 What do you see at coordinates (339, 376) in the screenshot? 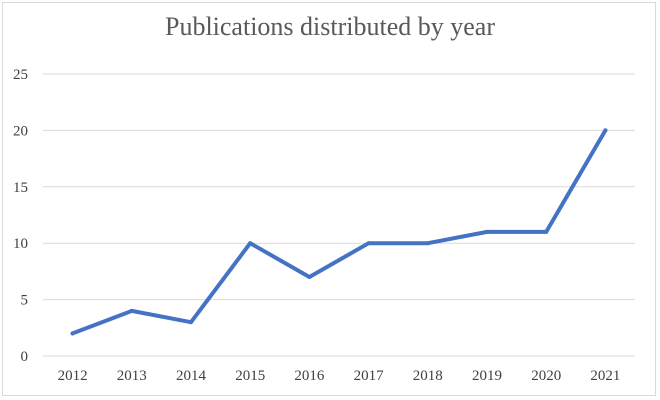
I see `x-tick-labels: 2012 2013 2014 2015 2016 2017 2018 2019 2020 2021` at bounding box center [339, 376].